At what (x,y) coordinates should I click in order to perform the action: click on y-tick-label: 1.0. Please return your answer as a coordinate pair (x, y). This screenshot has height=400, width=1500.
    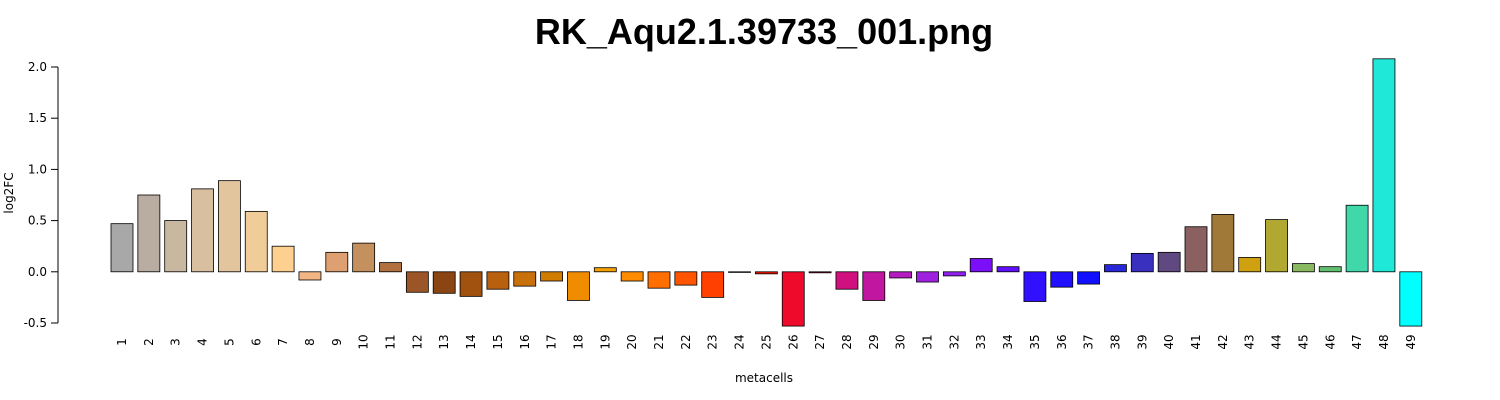
    Looking at the image, I should click on (37, 169).